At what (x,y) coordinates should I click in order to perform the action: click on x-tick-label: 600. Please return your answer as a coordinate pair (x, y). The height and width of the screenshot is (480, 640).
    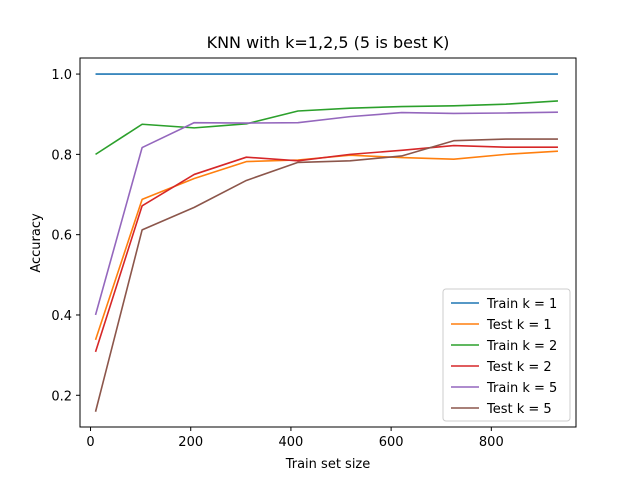
    Looking at the image, I should click on (391, 442).